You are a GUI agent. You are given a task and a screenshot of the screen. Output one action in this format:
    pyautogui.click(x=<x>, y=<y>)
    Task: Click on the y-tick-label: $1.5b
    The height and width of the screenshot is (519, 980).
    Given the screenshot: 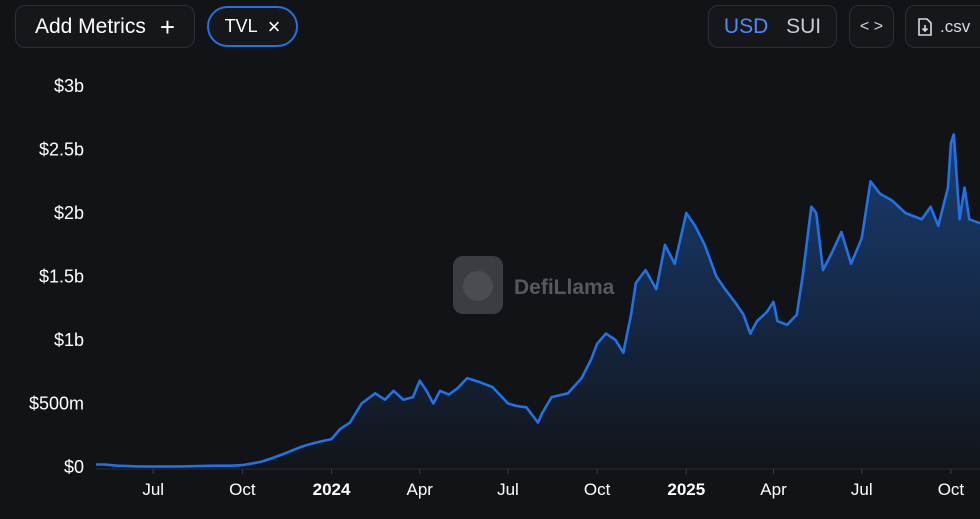 What is the action you would take?
    pyautogui.click(x=61, y=277)
    